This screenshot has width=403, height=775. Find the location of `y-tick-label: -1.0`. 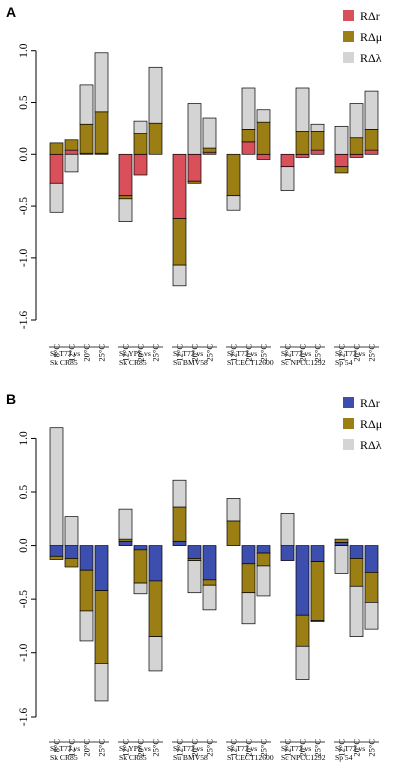

y-tick-label: -1.0 is located at coordinates (24, 258).